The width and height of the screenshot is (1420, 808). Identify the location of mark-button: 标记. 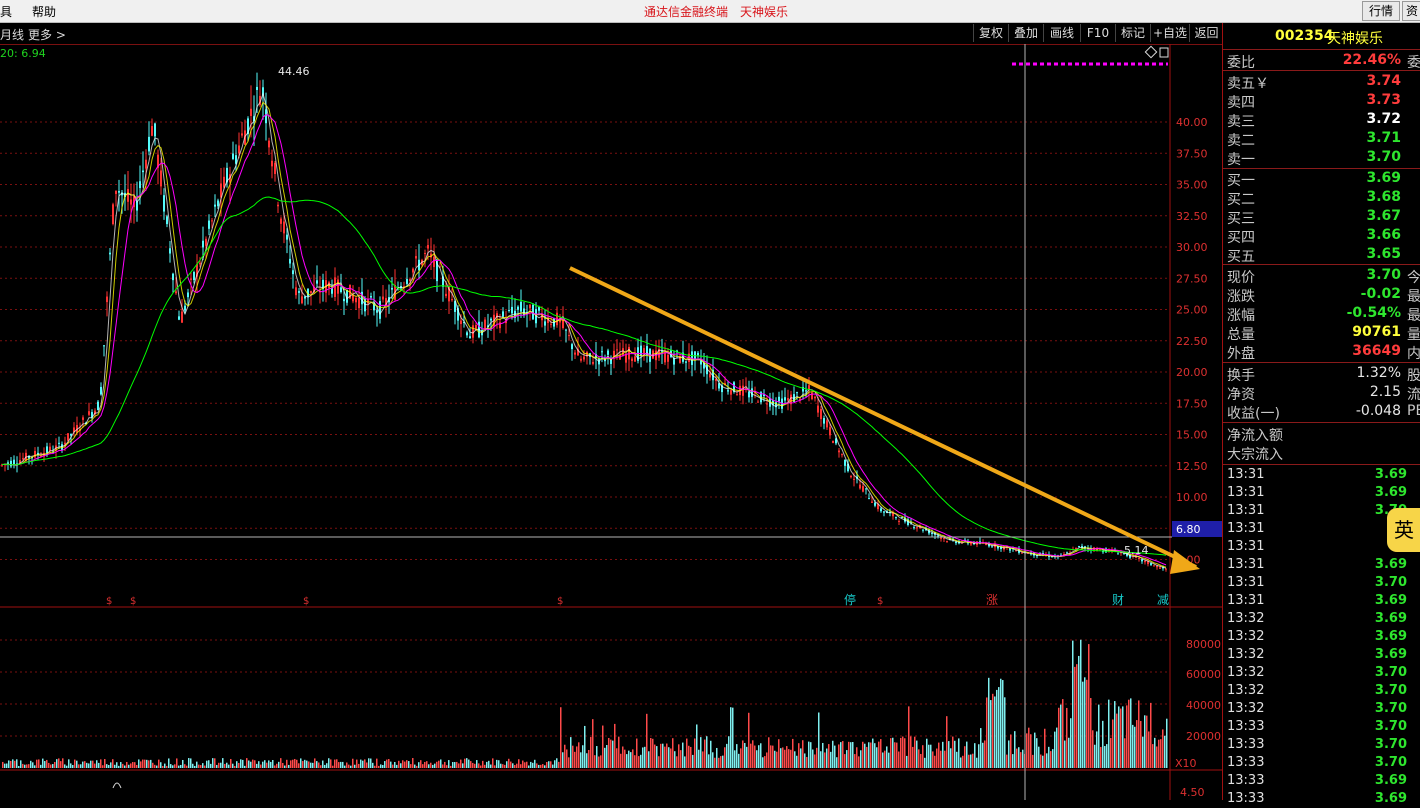
(1132, 33).